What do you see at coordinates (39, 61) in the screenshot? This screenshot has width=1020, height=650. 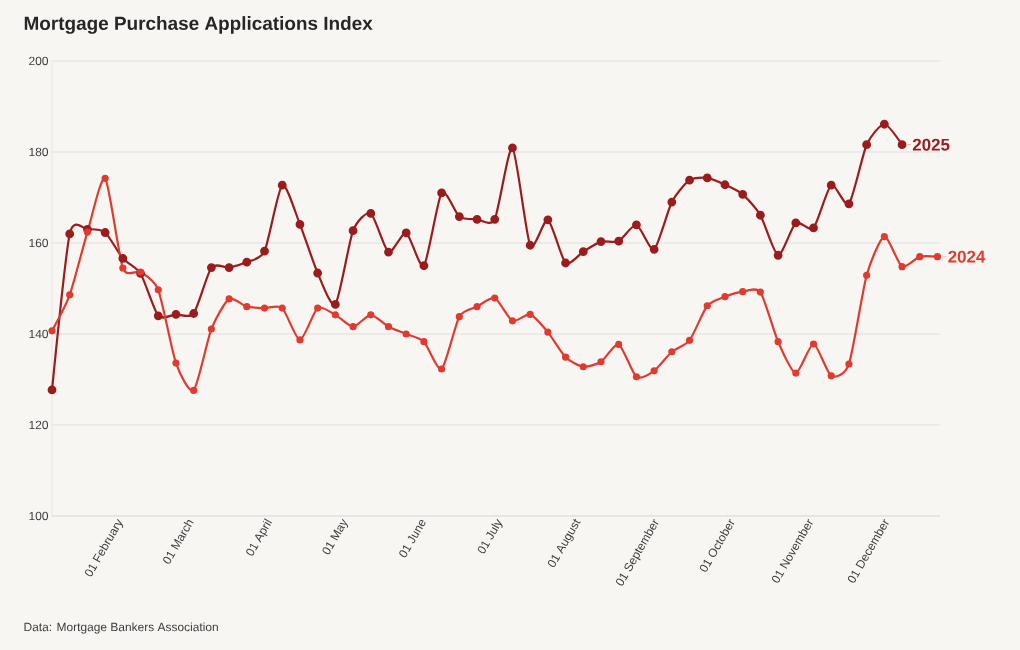 I see `y-tick-label: 200` at bounding box center [39, 61].